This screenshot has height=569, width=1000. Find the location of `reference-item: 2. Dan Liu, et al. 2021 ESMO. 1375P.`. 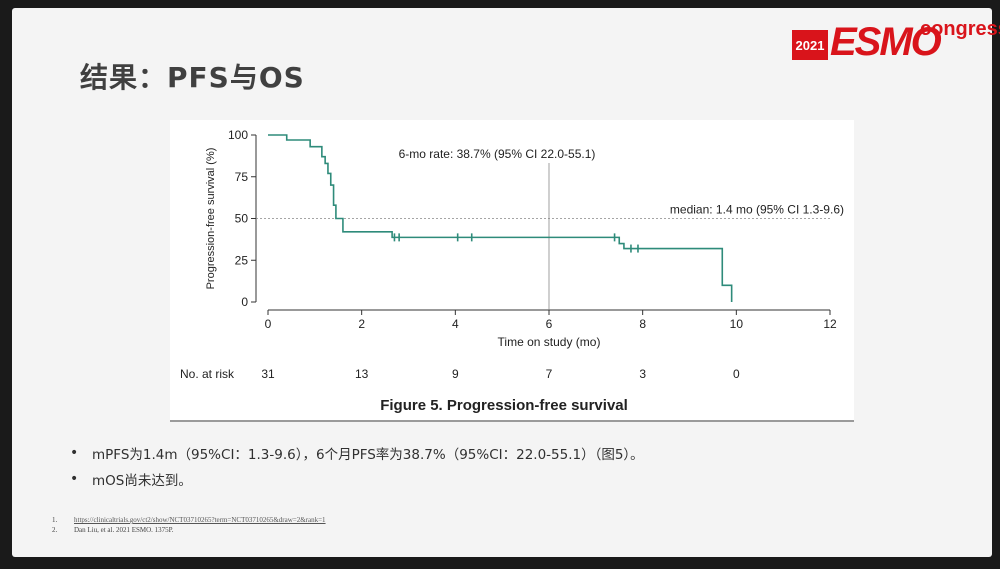

reference-item: 2. Dan Liu, et al. 2021 ESMO. 1375P. is located at coordinates (189, 530).